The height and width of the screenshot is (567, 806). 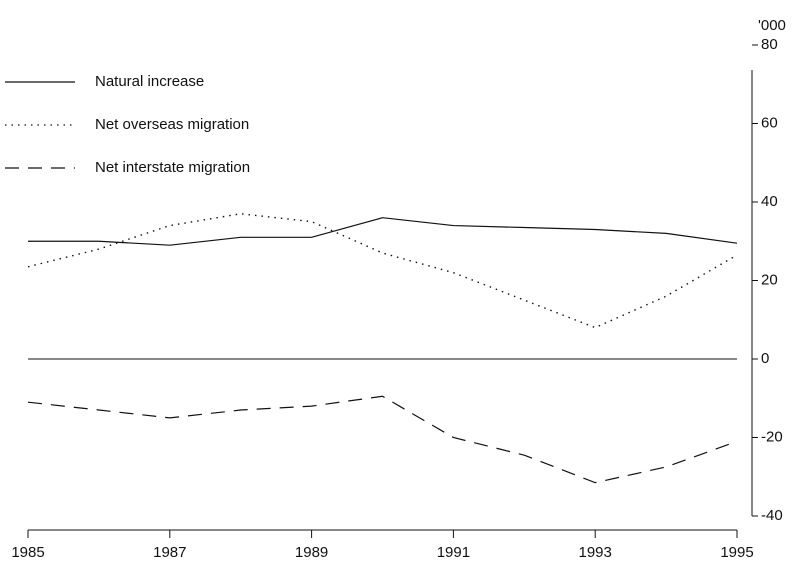 What do you see at coordinates (769, 122) in the screenshot?
I see `y-tick-label: 60` at bounding box center [769, 122].